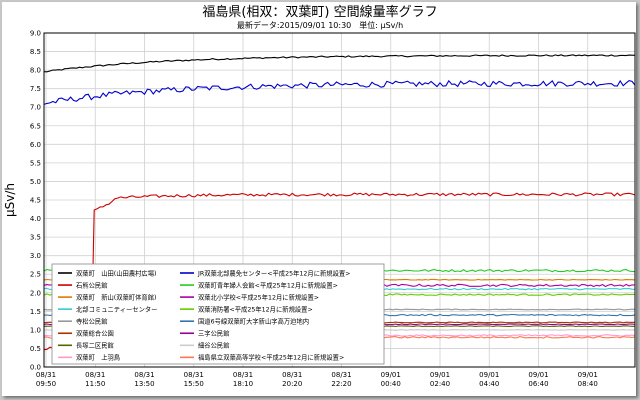  What do you see at coordinates (35, 349) in the screenshot?
I see `y-tick-label: 0.5` at bounding box center [35, 349].